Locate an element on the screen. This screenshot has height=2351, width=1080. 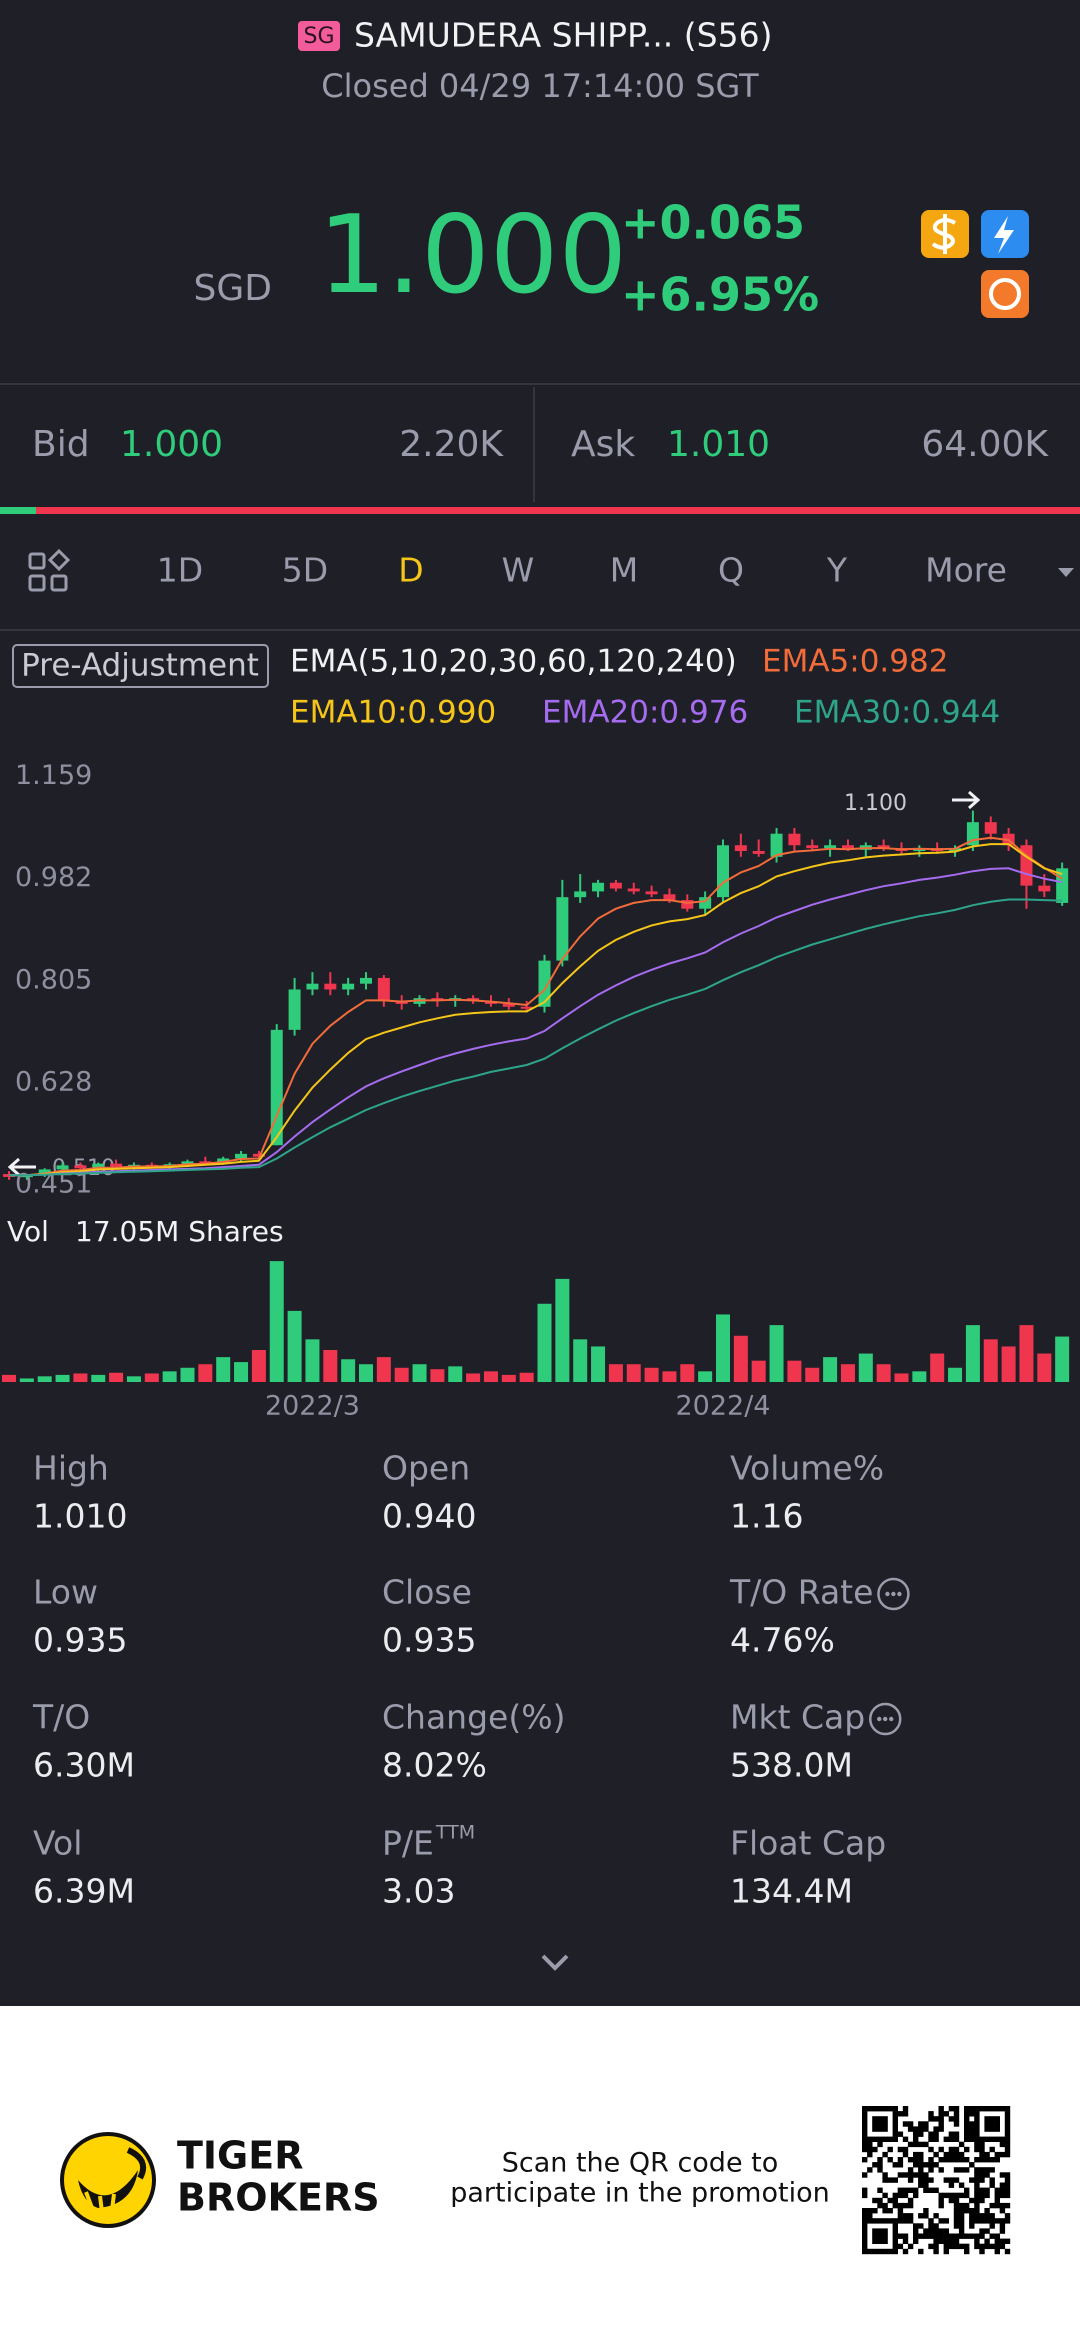
layout-icon is located at coordinates (49, 570).